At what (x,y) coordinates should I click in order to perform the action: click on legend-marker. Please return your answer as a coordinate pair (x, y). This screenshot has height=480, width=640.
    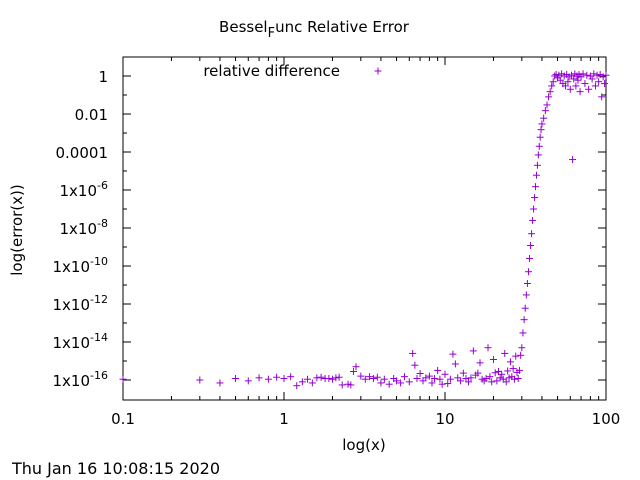
    Looking at the image, I should click on (378, 71).